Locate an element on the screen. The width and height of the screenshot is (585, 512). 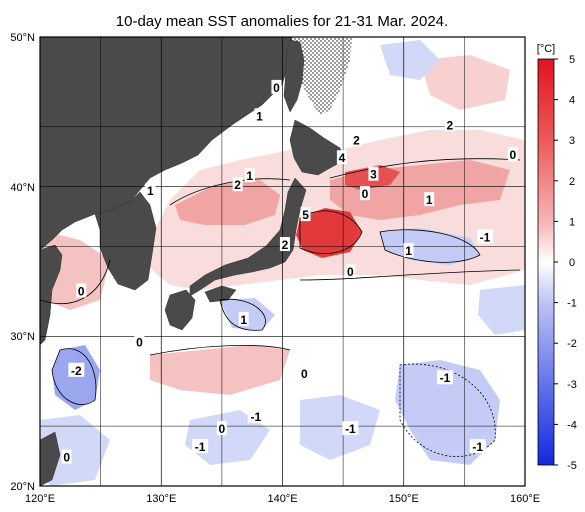
sakhalin-island-land is located at coordinates (294, 76).